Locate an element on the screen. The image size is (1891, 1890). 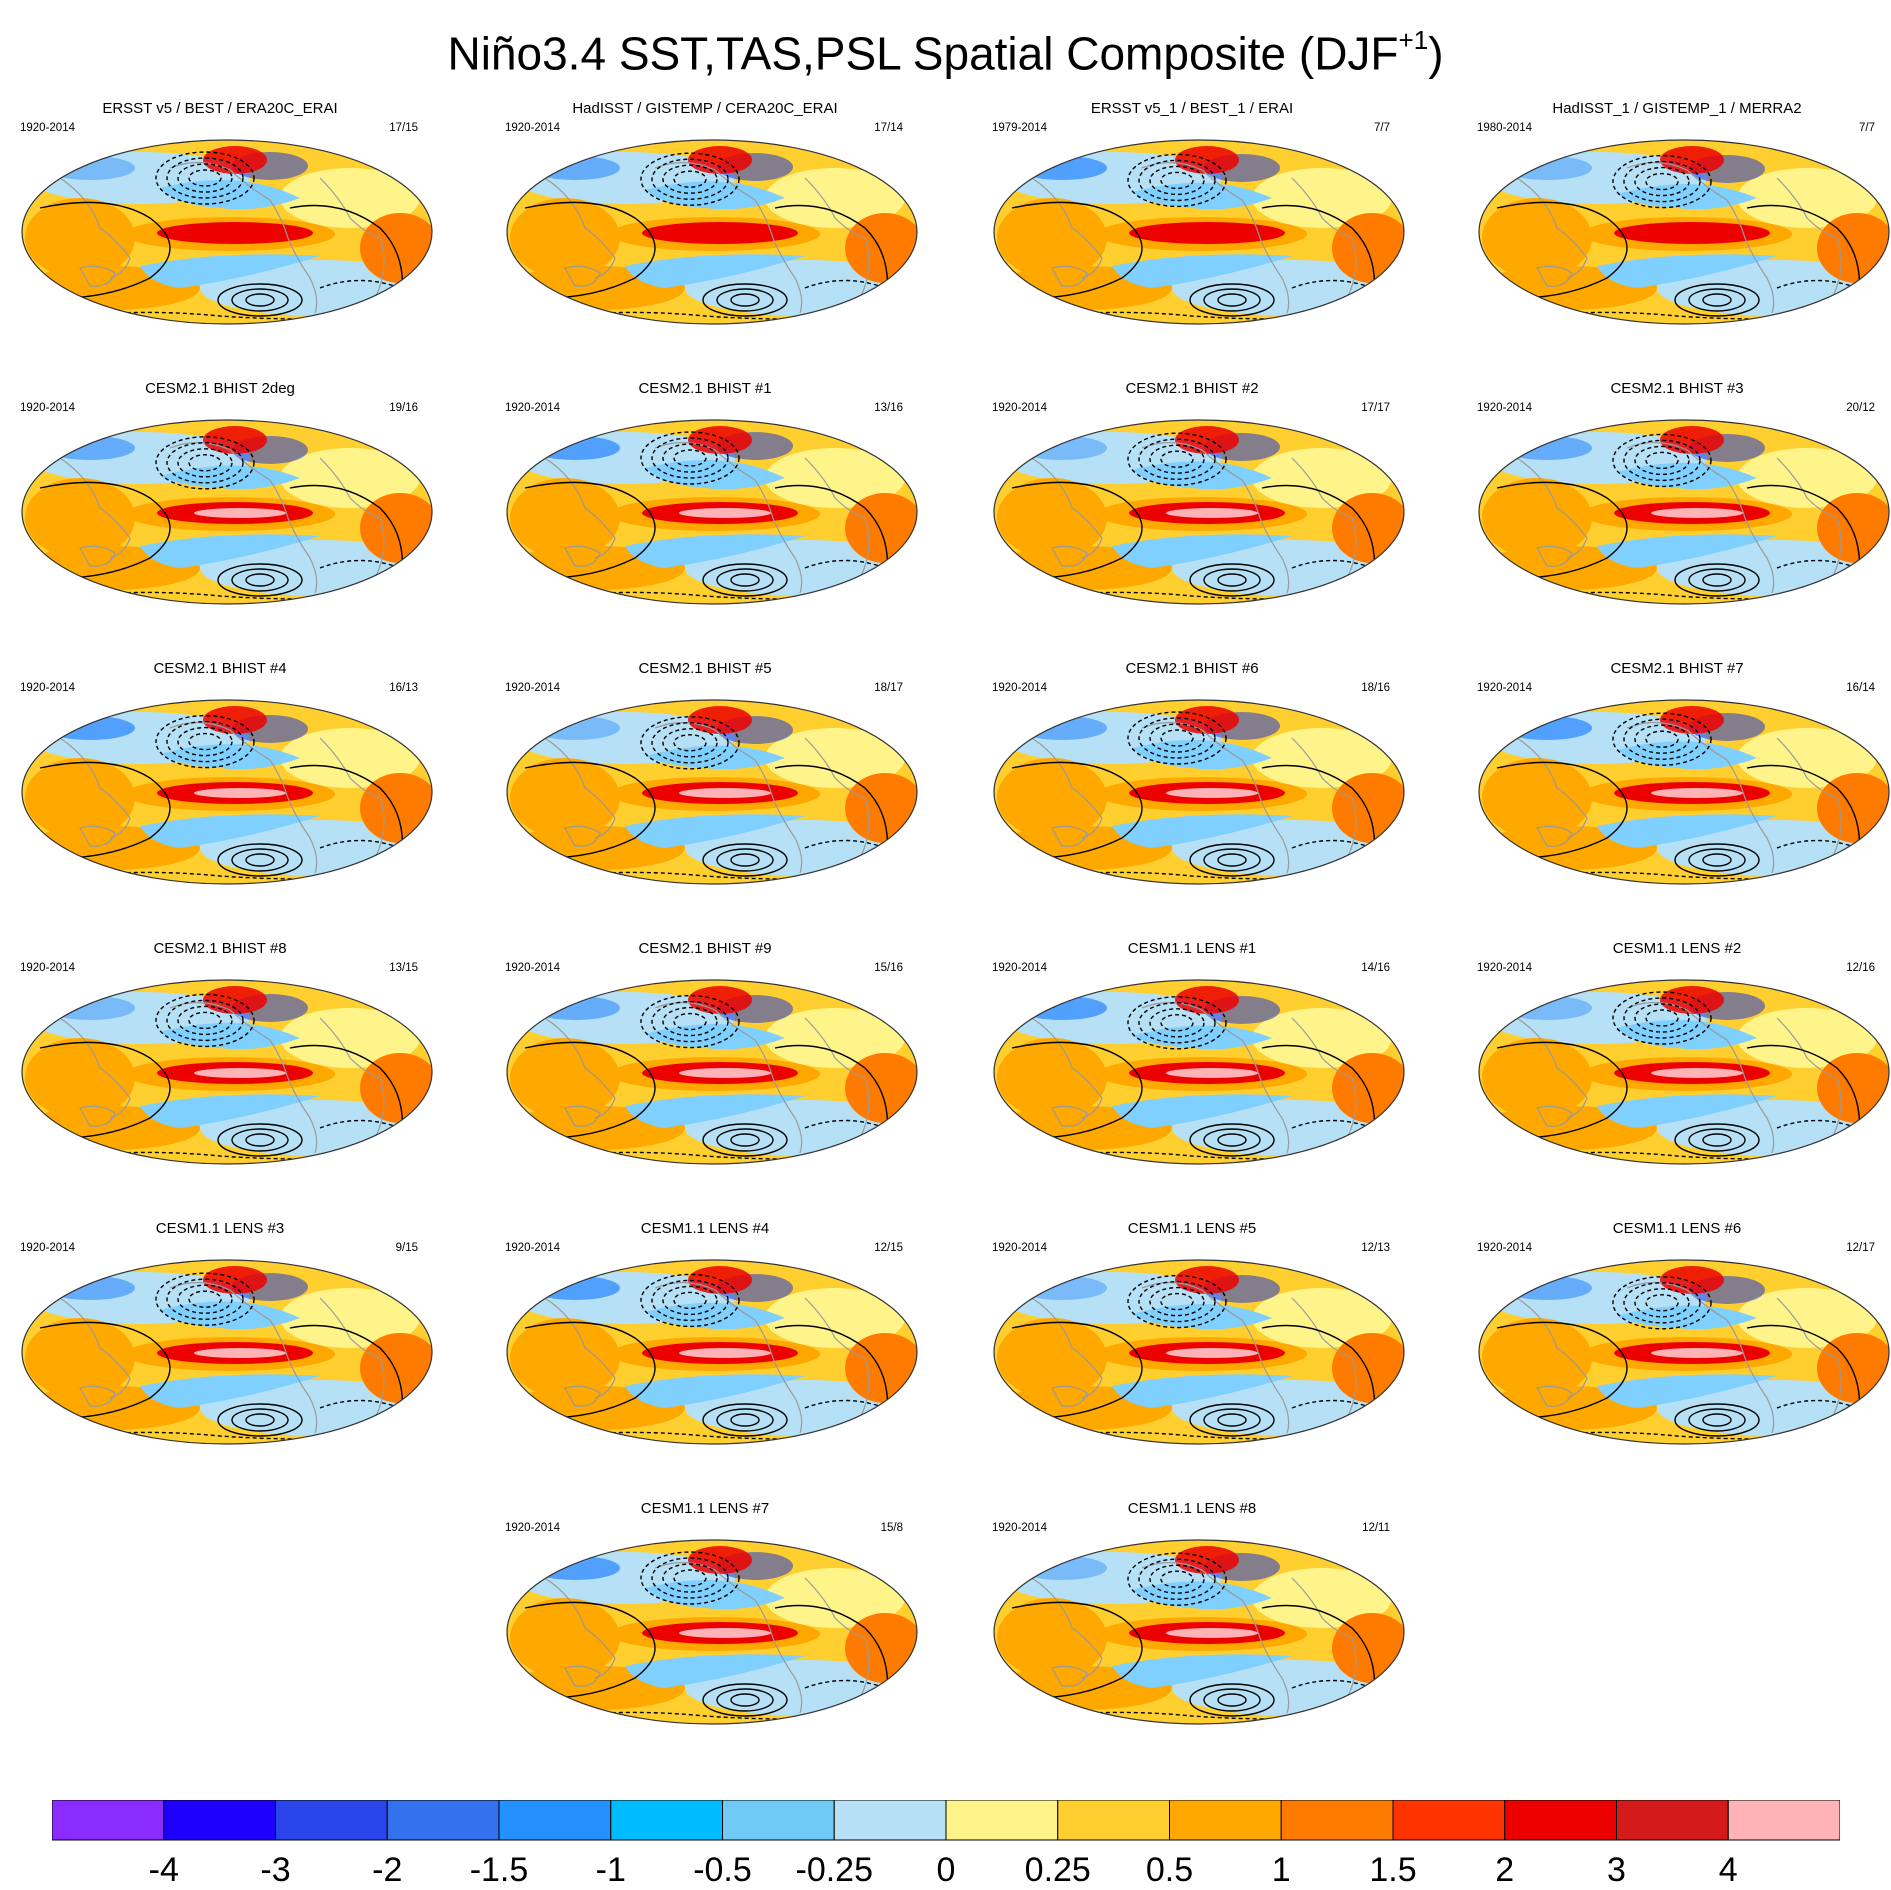
panel-title: CESM2.1 BHIST #3 is located at coordinates (1677, 388).